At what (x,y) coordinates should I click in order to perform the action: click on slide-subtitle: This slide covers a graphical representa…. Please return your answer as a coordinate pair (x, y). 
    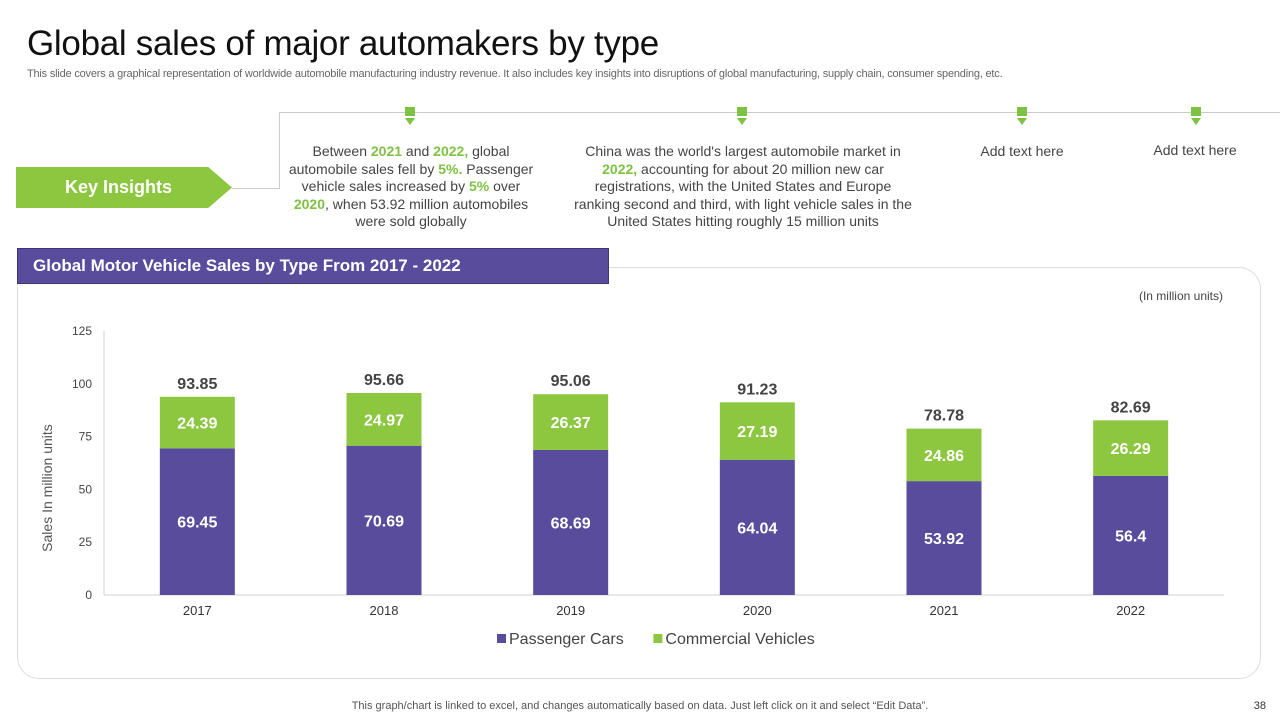
    Looking at the image, I should click on (515, 74).